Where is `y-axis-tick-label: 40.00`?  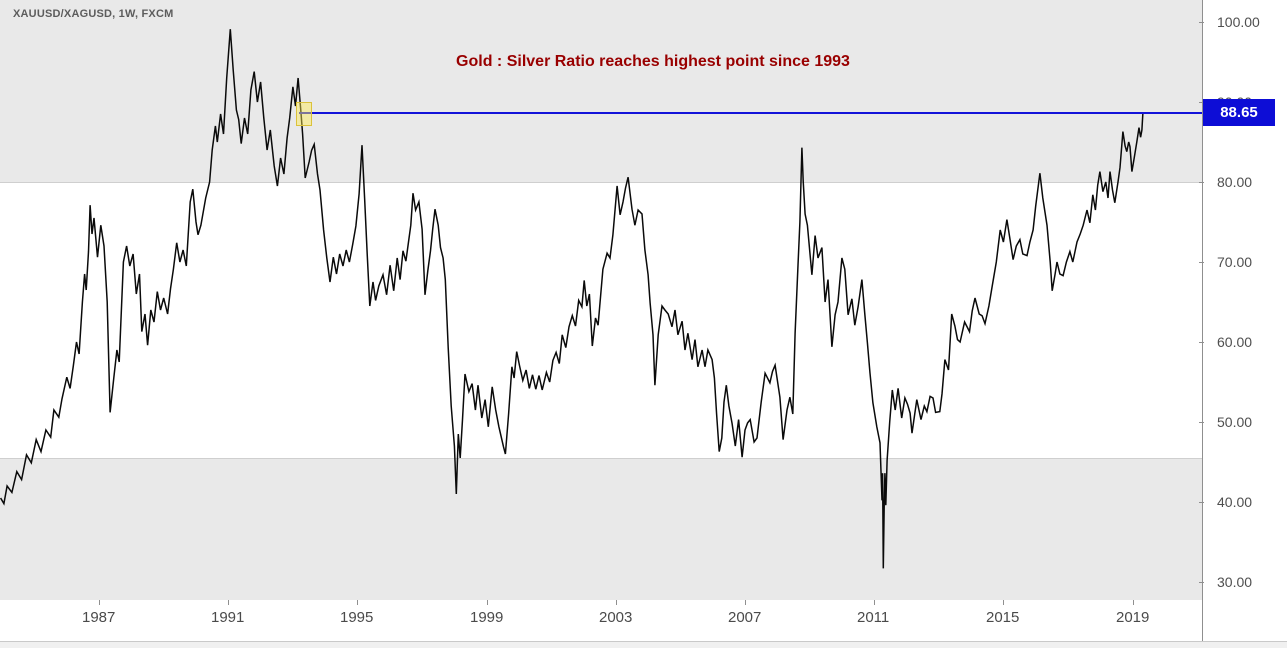 y-axis-tick-label: 40.00 is located at coordinates (1235, 502).